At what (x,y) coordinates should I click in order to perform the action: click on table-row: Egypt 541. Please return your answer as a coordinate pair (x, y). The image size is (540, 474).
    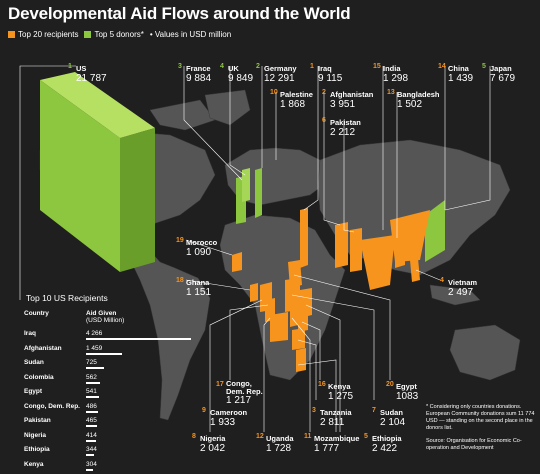
    Looking at the image, I should click on (107, 393).